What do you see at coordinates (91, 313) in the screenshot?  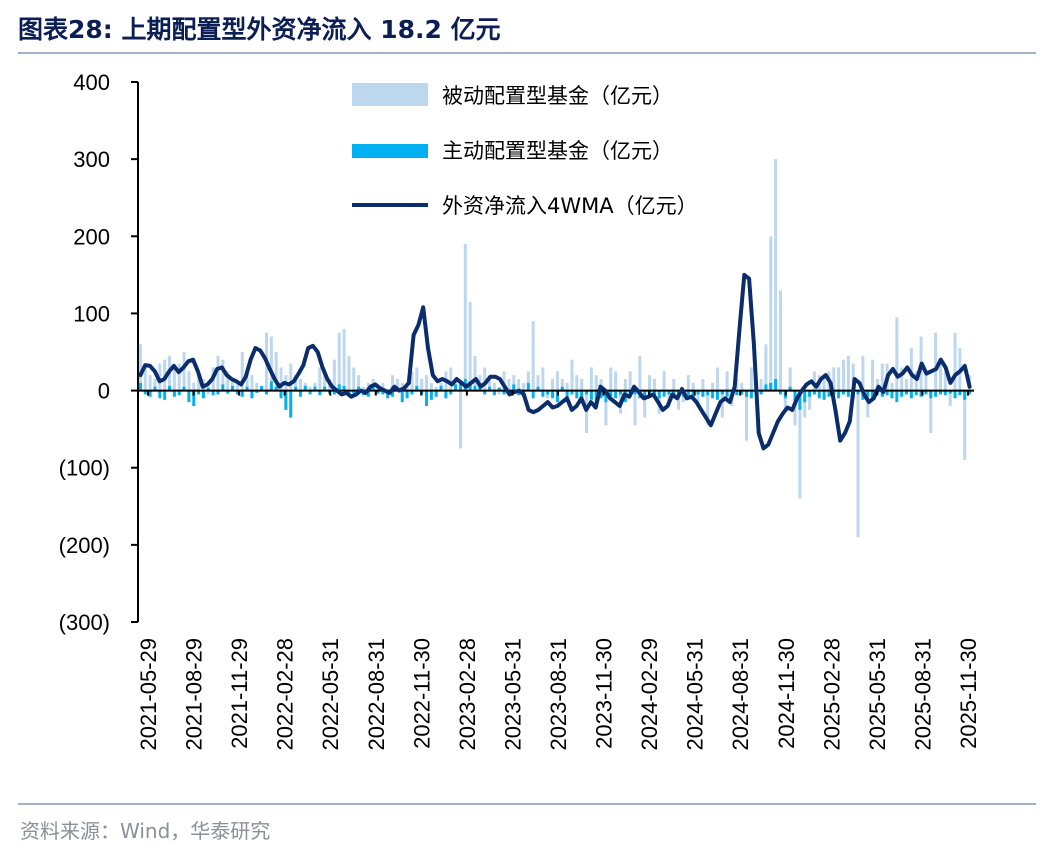 I see `y-tick-label: 100` at bounding box center [91, 313].